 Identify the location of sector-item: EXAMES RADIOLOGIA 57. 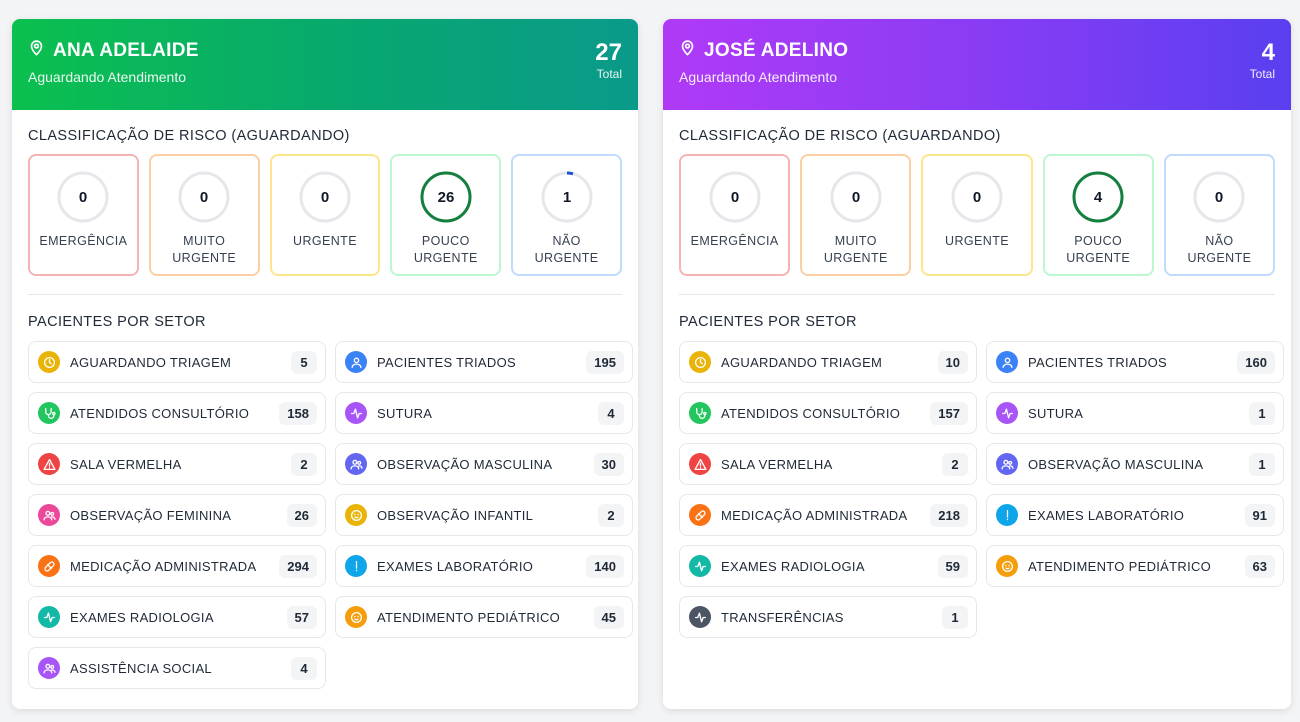
(177, 617).